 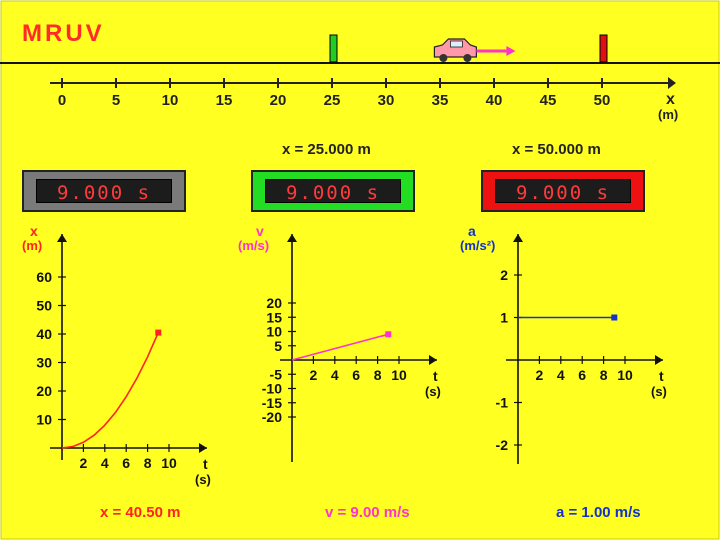 I want to click on y-tick-label: 15, so click(x=274, y=317).